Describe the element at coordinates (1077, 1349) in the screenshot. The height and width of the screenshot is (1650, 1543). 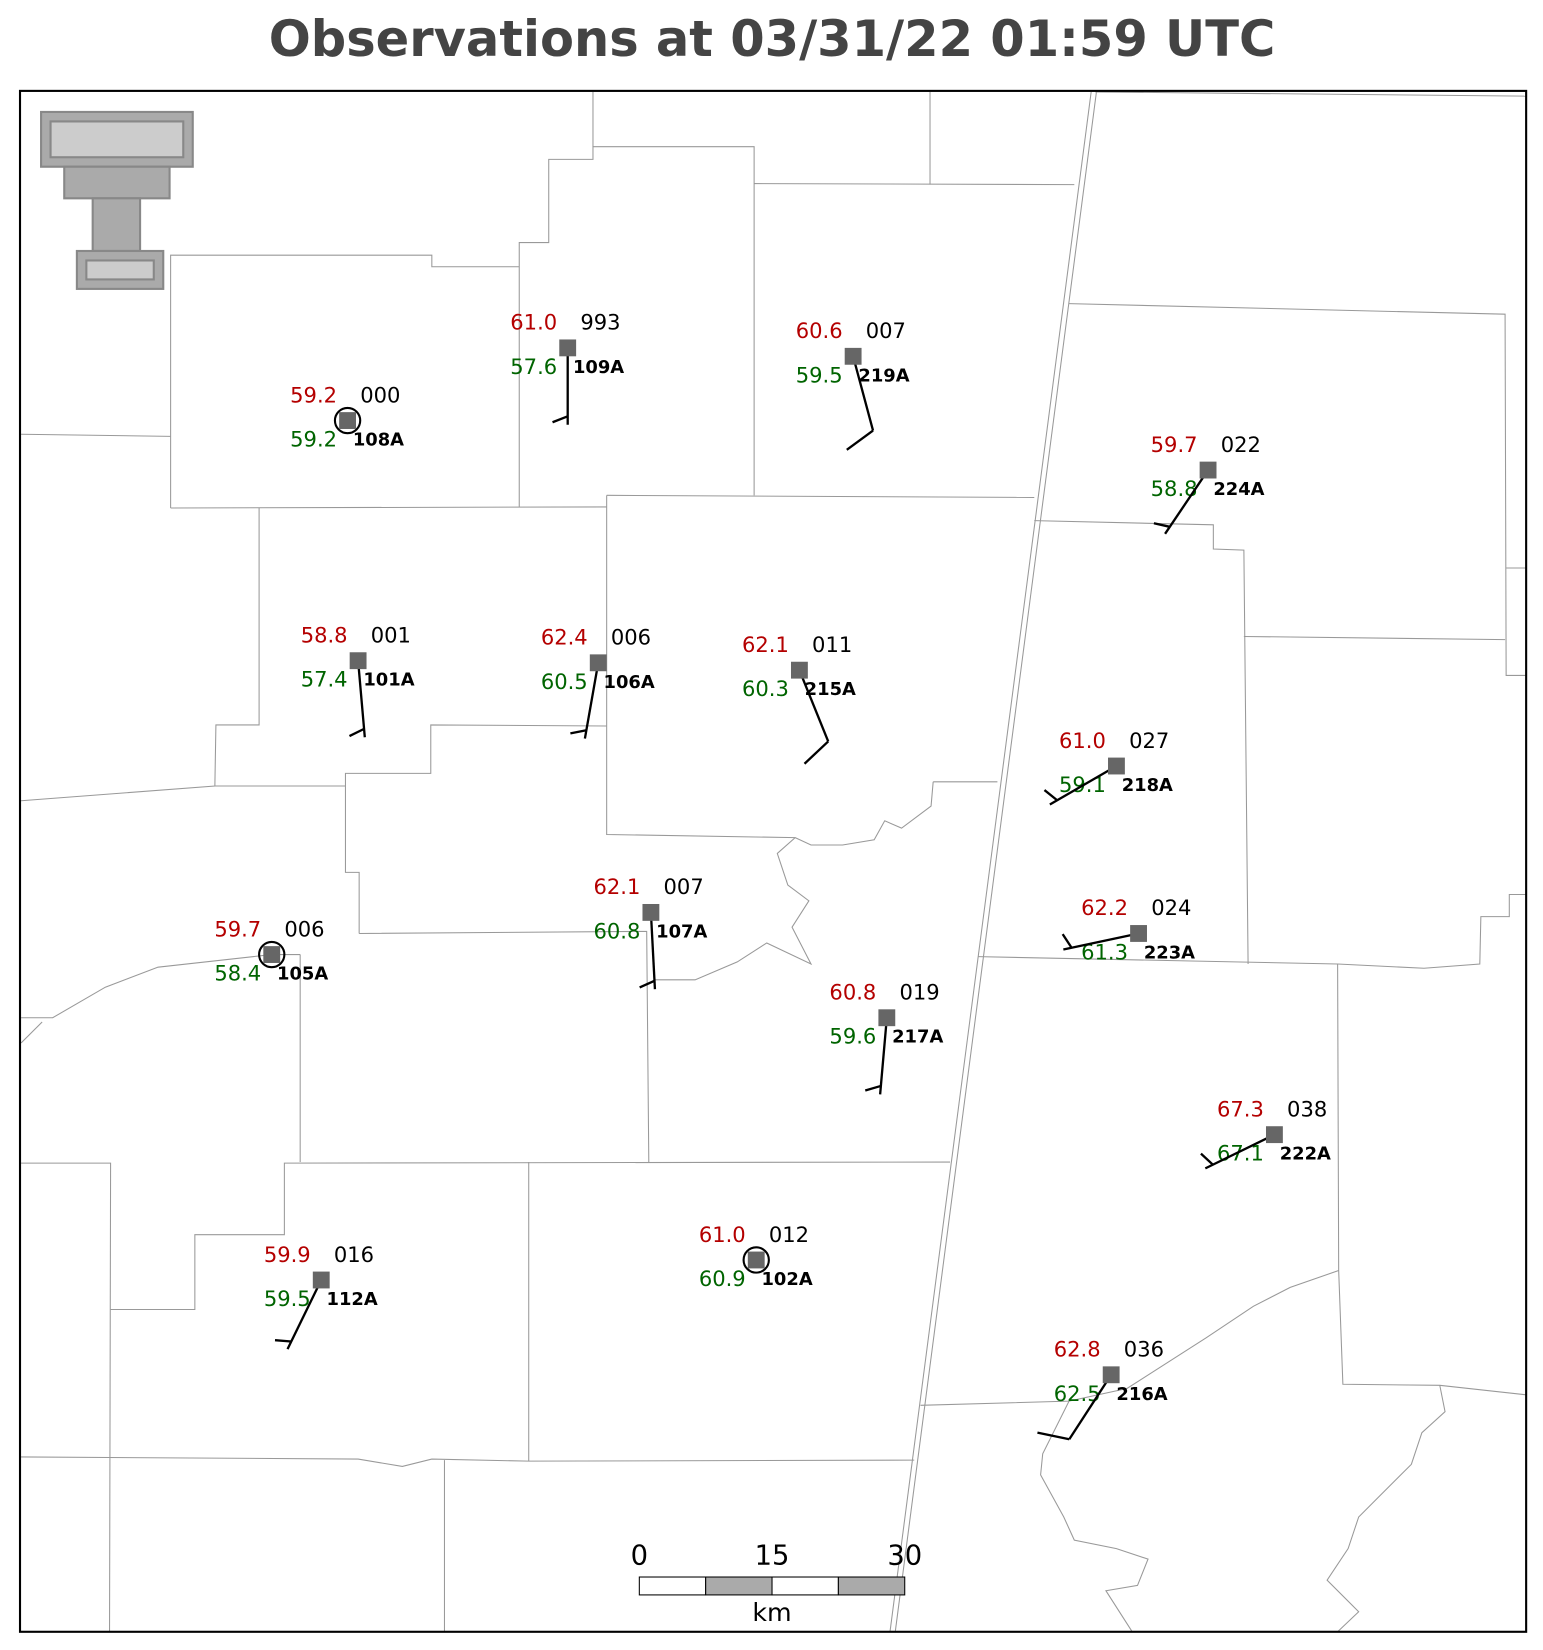
I see `temperature: 62.8` at that location.